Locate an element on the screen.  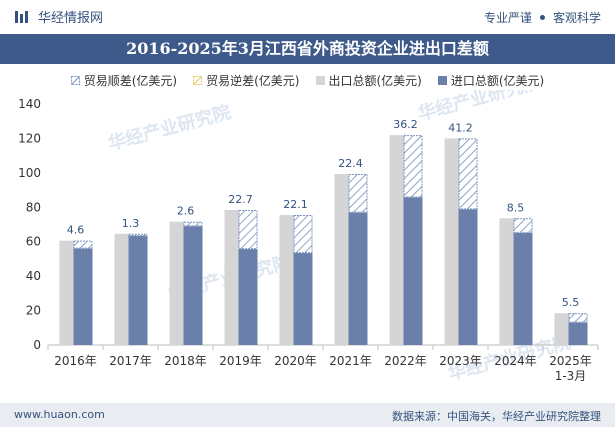
brand: 华经情报网 is located at coordinates (58, 16).